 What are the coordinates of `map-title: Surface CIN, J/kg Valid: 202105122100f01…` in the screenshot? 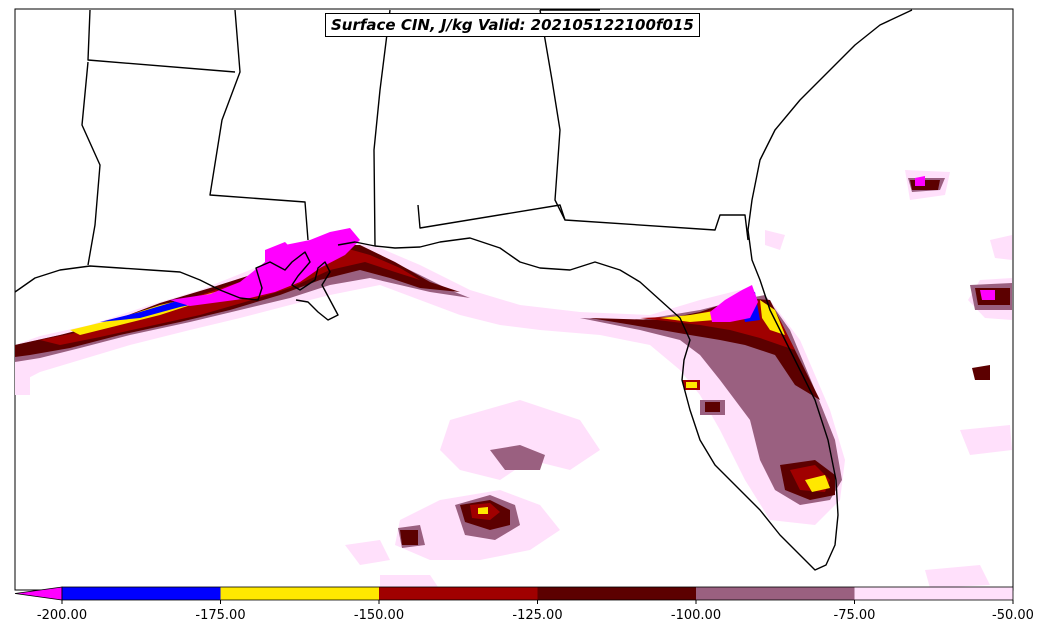 It's located at (512, 25).